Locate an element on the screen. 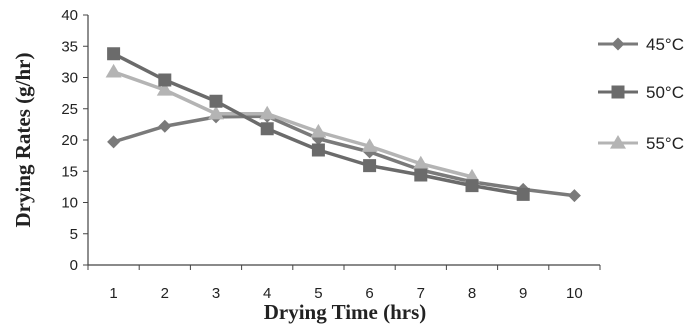  y-tick-label: 30 is located at coordinates (69, 78).